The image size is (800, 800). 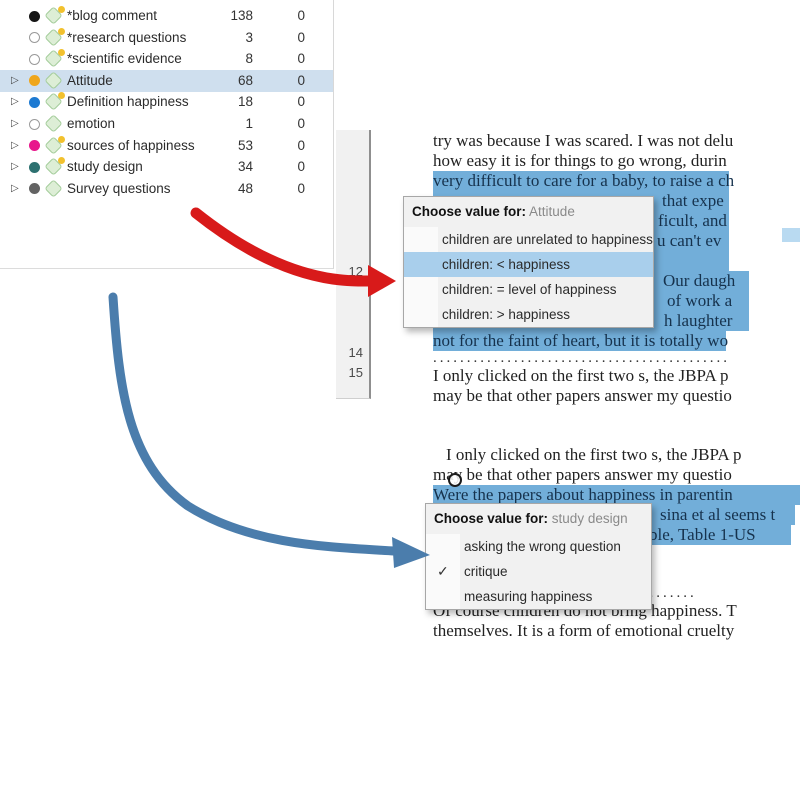 What do you see at coordinates (355, 372) in the screenshot?
I see `line-number: 15` at bounding box center [355, 372].